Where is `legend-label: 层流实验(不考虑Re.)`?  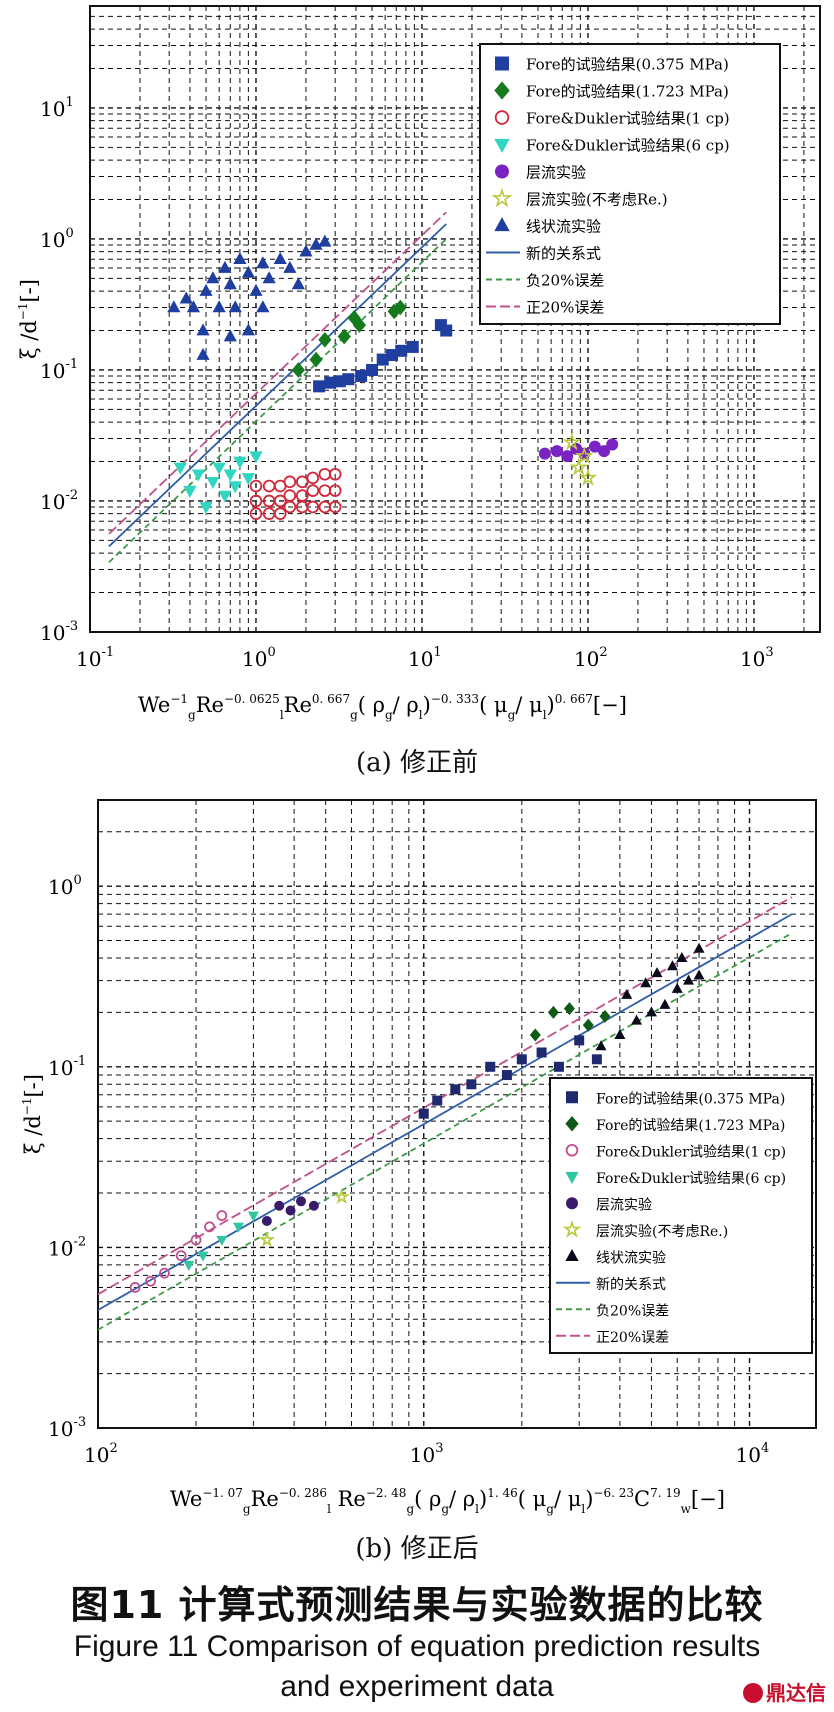 legend-label: 层流实验(不考虑Re.) is located at coordinates (597, 200).